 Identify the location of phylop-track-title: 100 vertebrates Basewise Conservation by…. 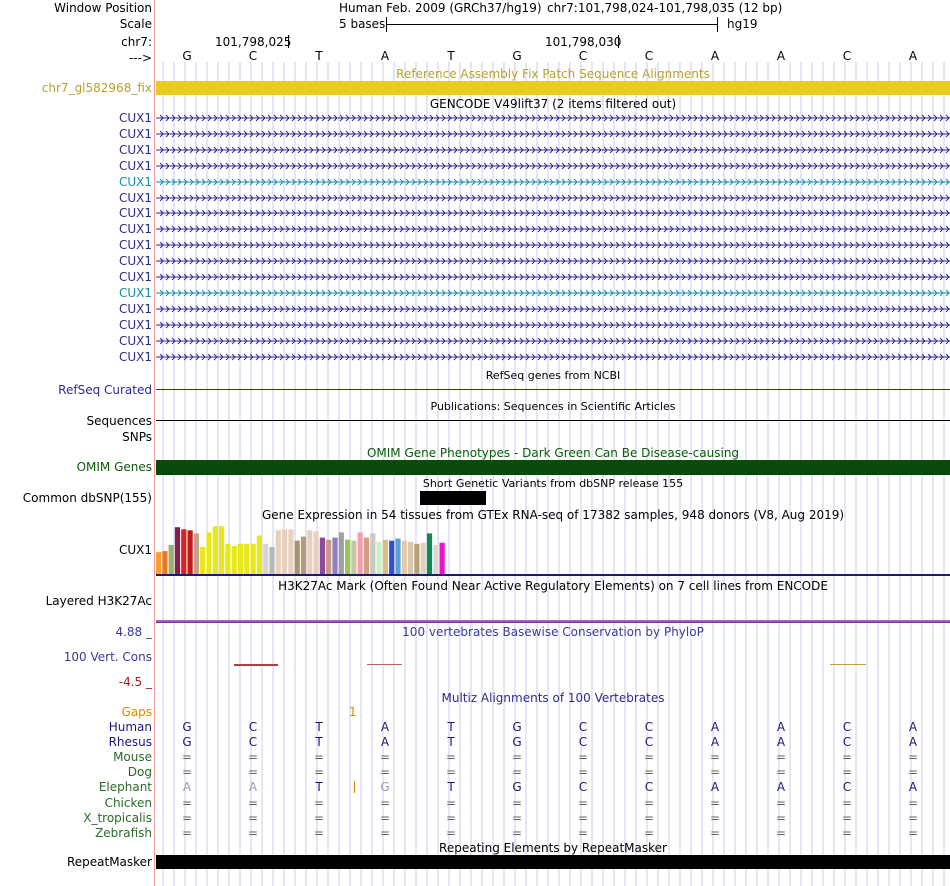
(553, 632).